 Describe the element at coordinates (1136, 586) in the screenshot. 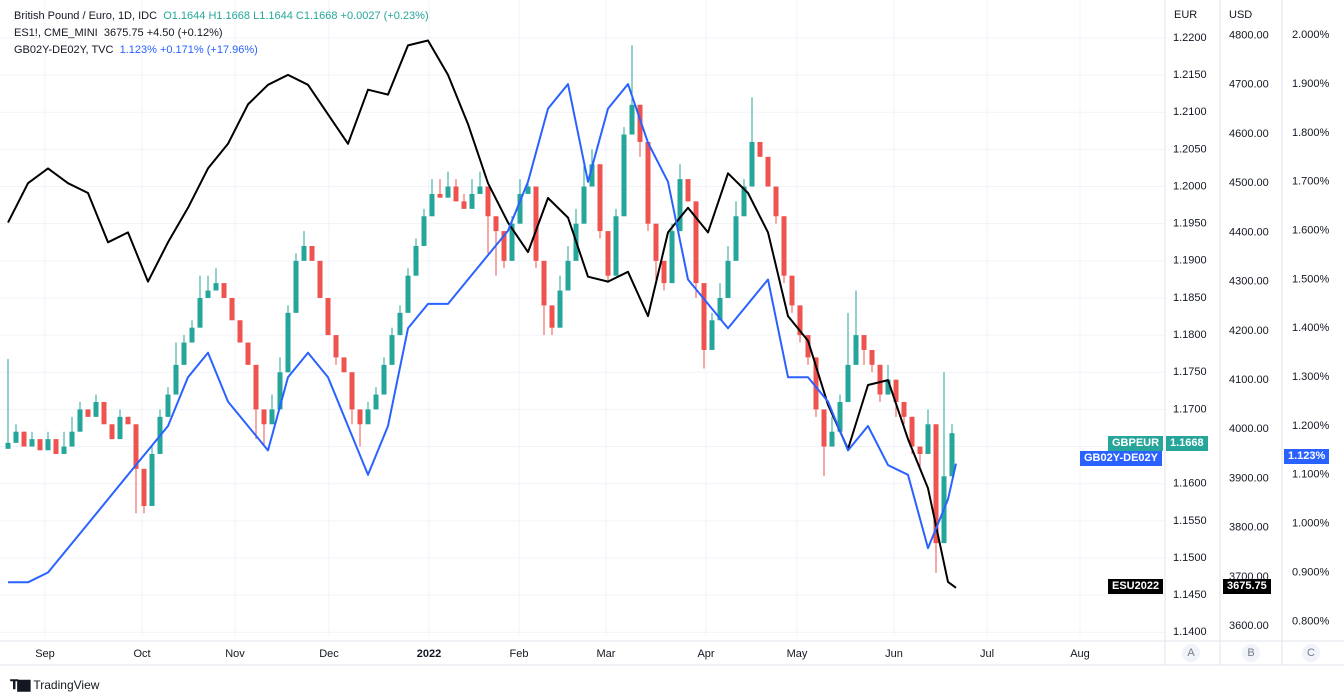

I see `es-label-tag: ESU2022` at that location.